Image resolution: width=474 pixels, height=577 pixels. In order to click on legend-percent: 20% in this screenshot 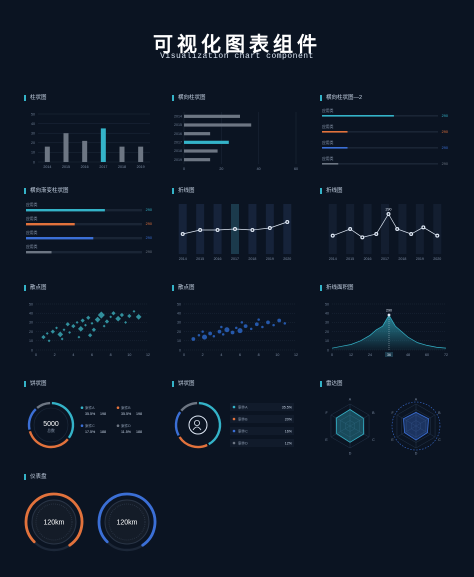, I will do `click(289, 419)`.